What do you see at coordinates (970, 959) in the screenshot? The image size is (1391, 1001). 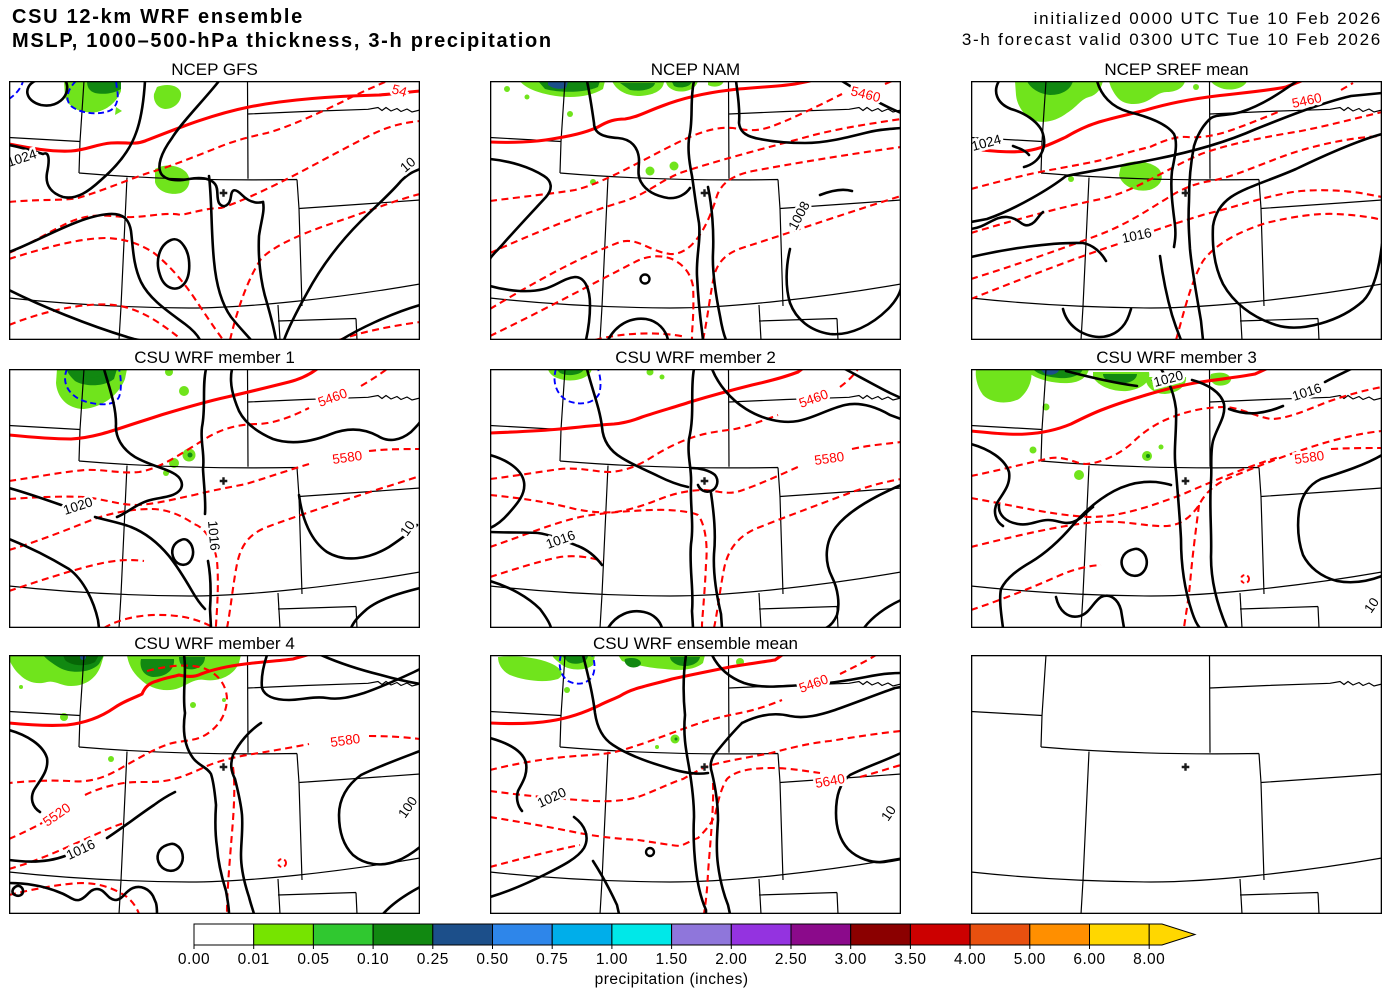 I see `svg-text: 4.00` at bounding box center [970, 959].